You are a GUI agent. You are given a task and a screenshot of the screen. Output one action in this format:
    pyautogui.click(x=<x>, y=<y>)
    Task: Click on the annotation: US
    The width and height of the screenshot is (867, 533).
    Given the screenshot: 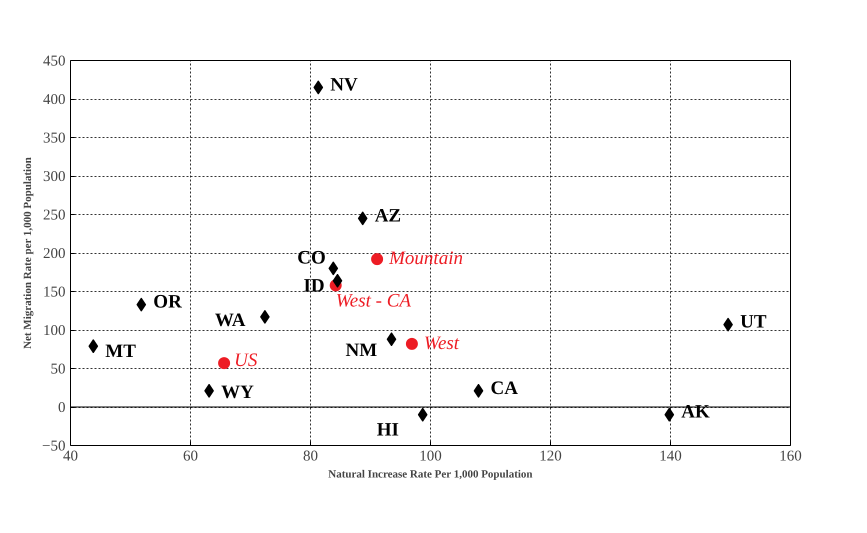 What is the action you would take?
    pyautogui.click(x=246, y=361)
    